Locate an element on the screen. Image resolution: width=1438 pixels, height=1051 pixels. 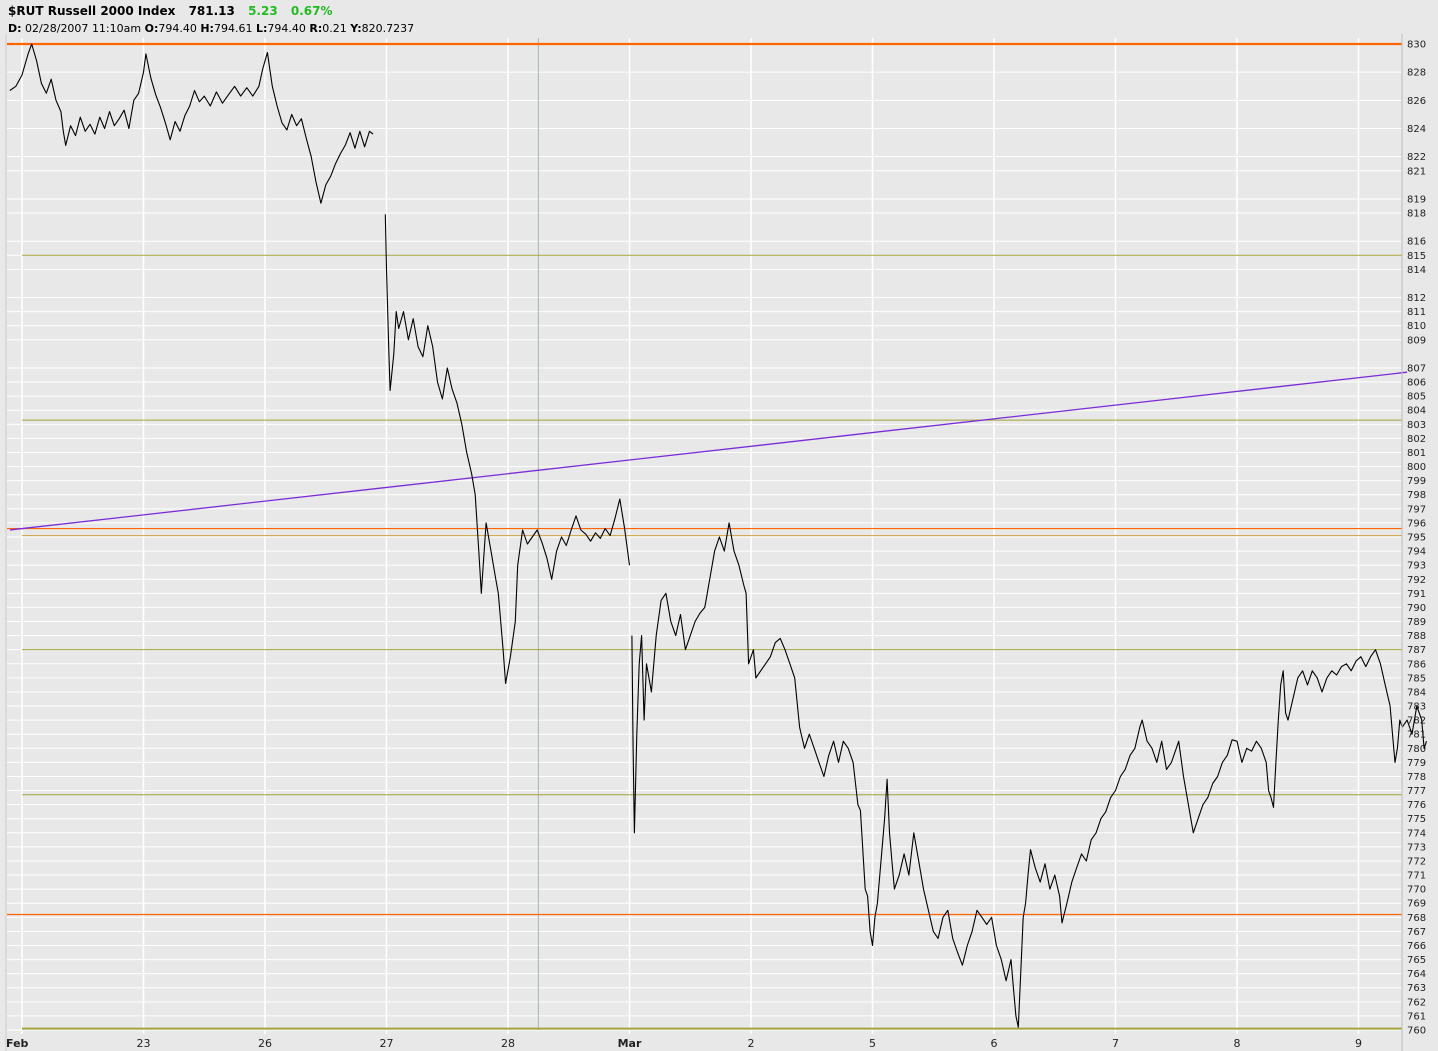
symbol: $RUT is located at coordinates (26, 11).